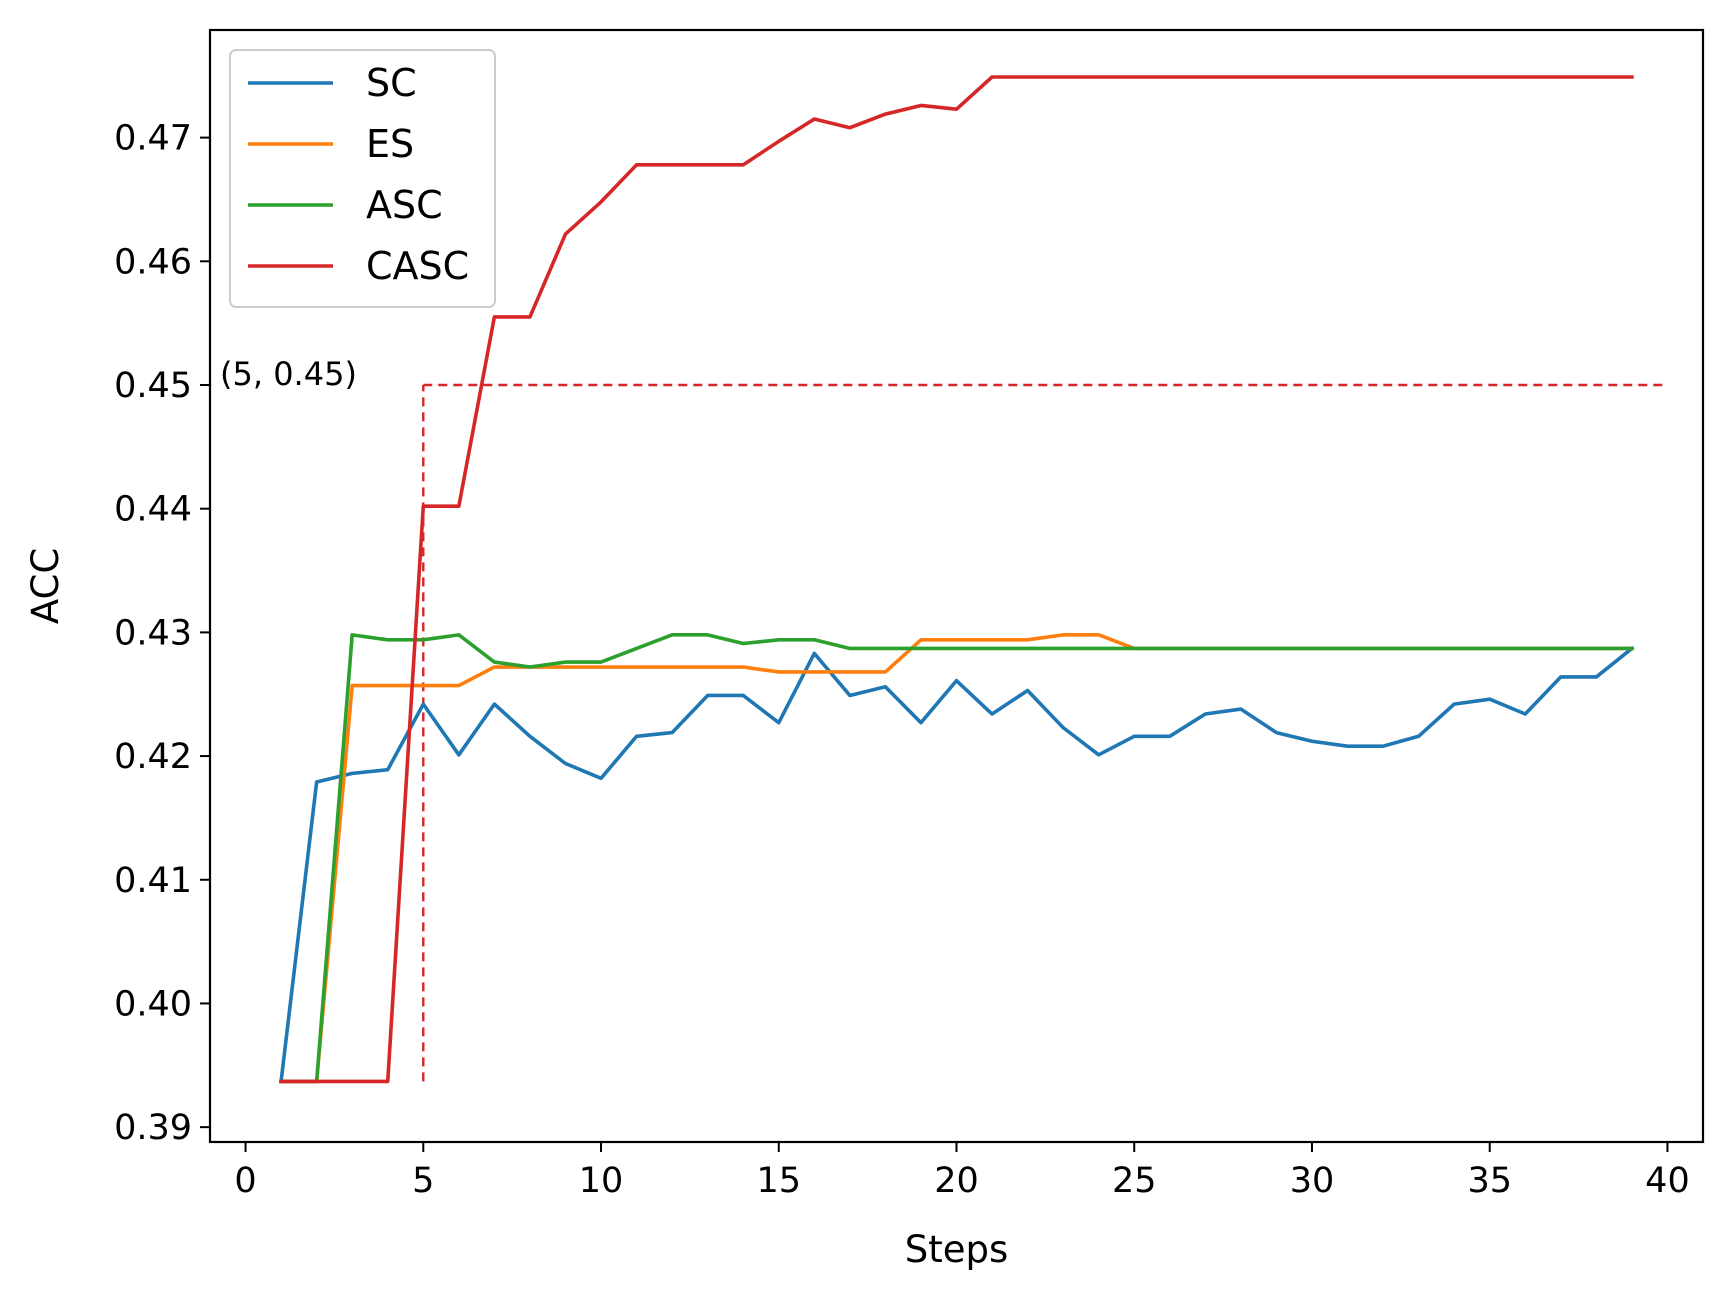  I want to click on x-tick-label: 20, so click(956, 1181).